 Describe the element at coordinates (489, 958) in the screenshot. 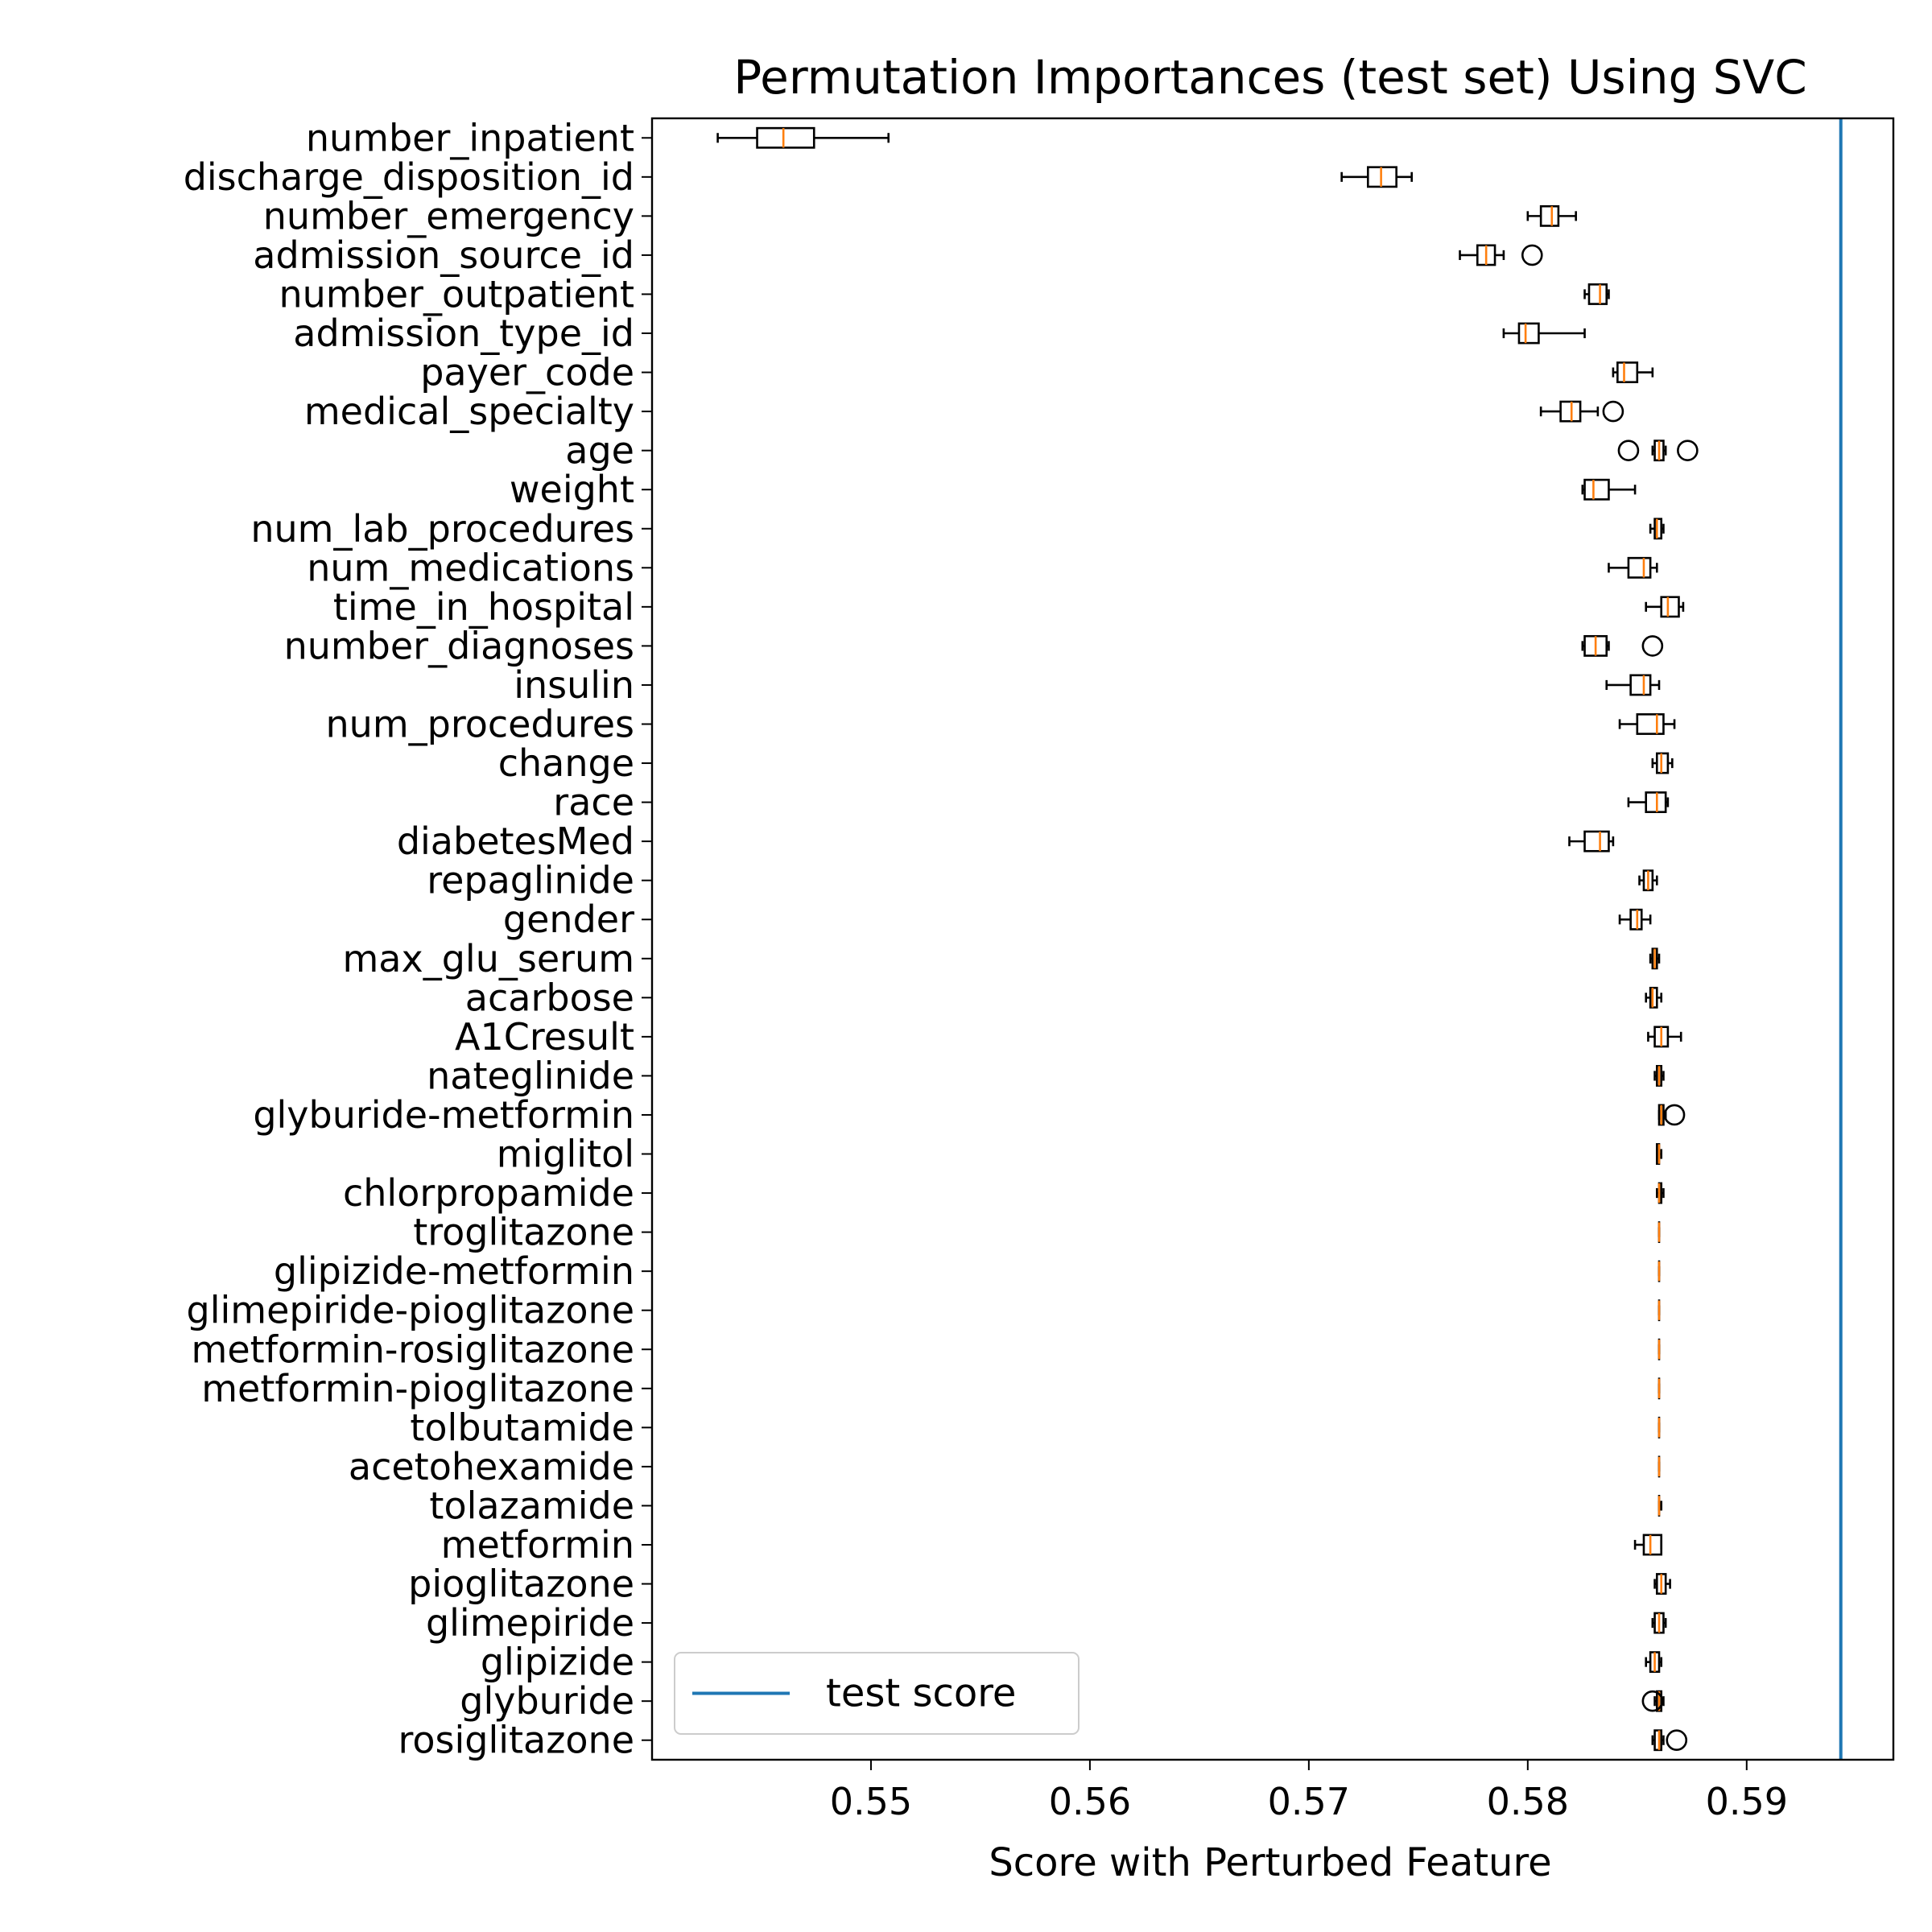

I see `y-tick-label: max_glu_serum` at that location.